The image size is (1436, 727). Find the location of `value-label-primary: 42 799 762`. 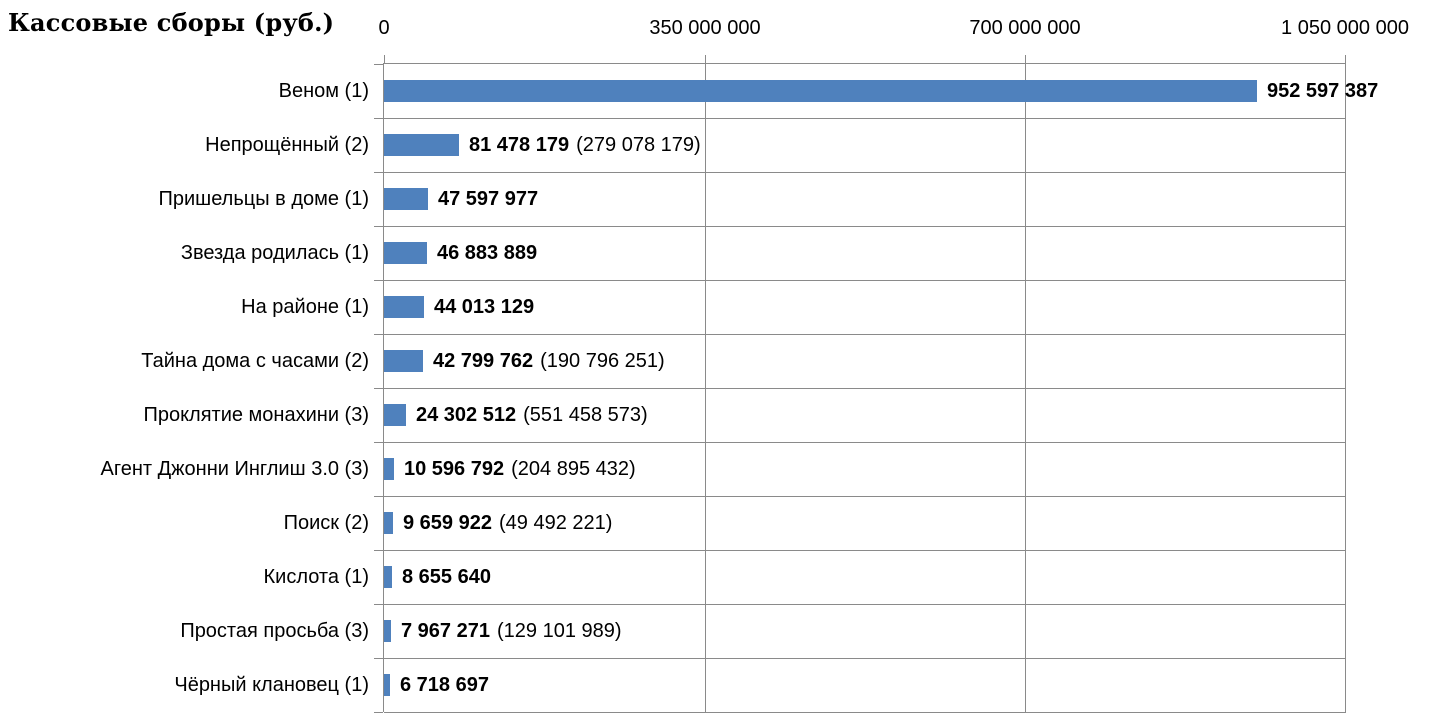

value-label-primary: 42 799 762 is located at coordinates (483, 360).